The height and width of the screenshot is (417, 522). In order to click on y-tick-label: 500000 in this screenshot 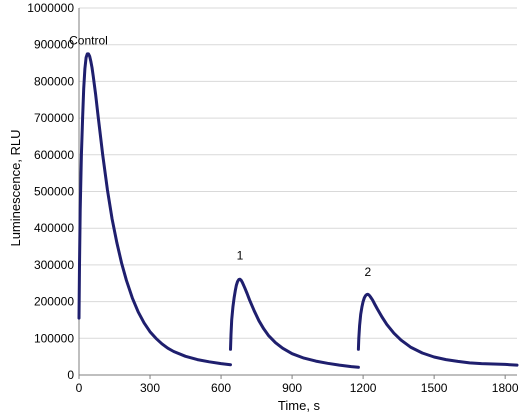, I will do `click(54, 192)`.